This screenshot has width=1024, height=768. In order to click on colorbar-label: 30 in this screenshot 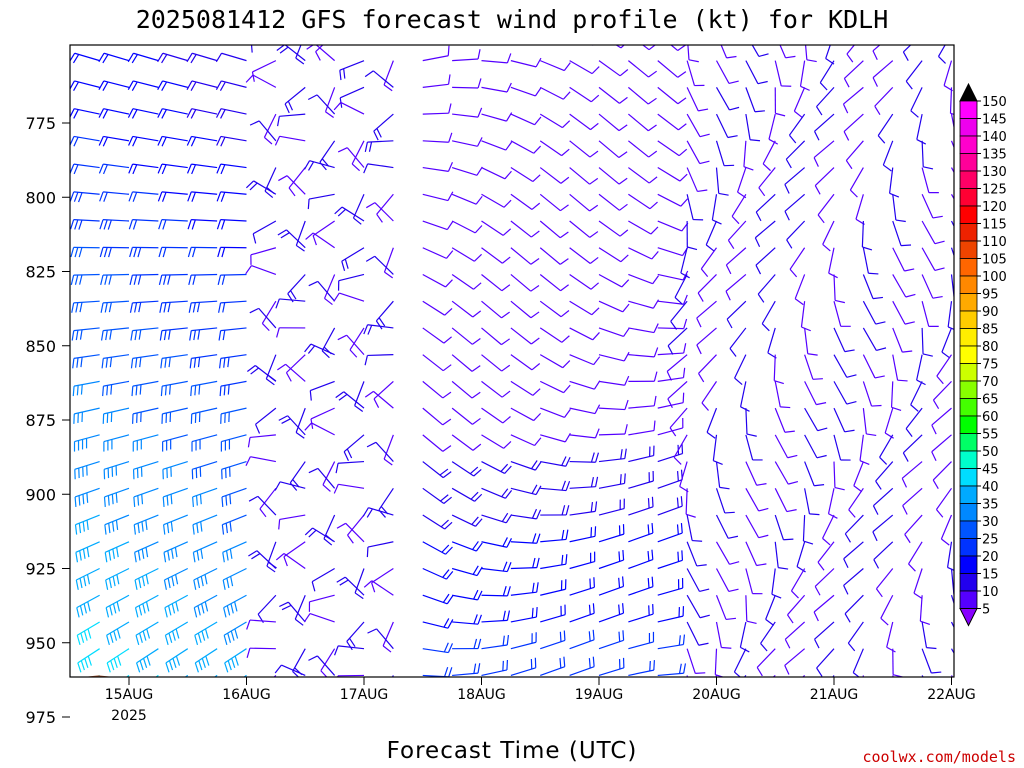, I will do `click(990, 522)`.